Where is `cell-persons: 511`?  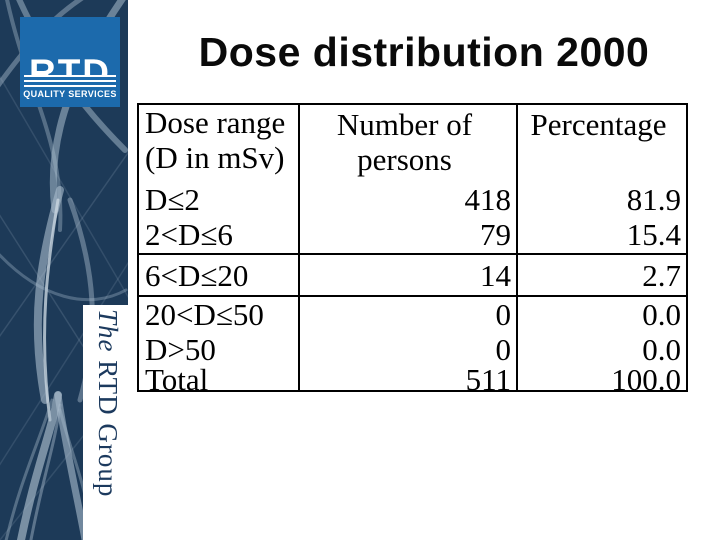 cell-persons: 511 is located at coordinates (488, 379).